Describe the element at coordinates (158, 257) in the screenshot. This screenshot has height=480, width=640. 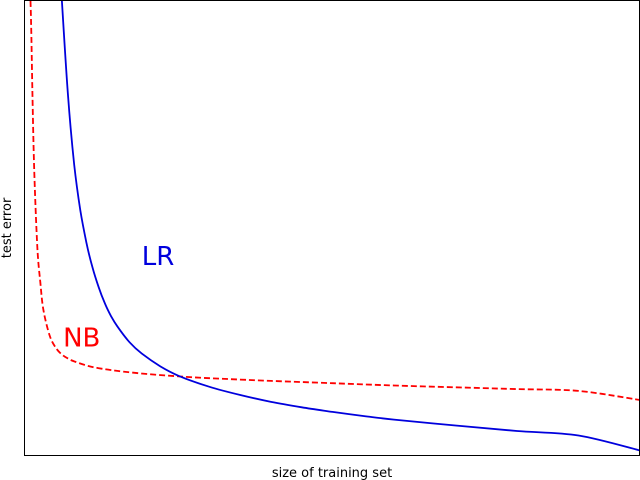
I see `curve-label-lr: LR` at that location.